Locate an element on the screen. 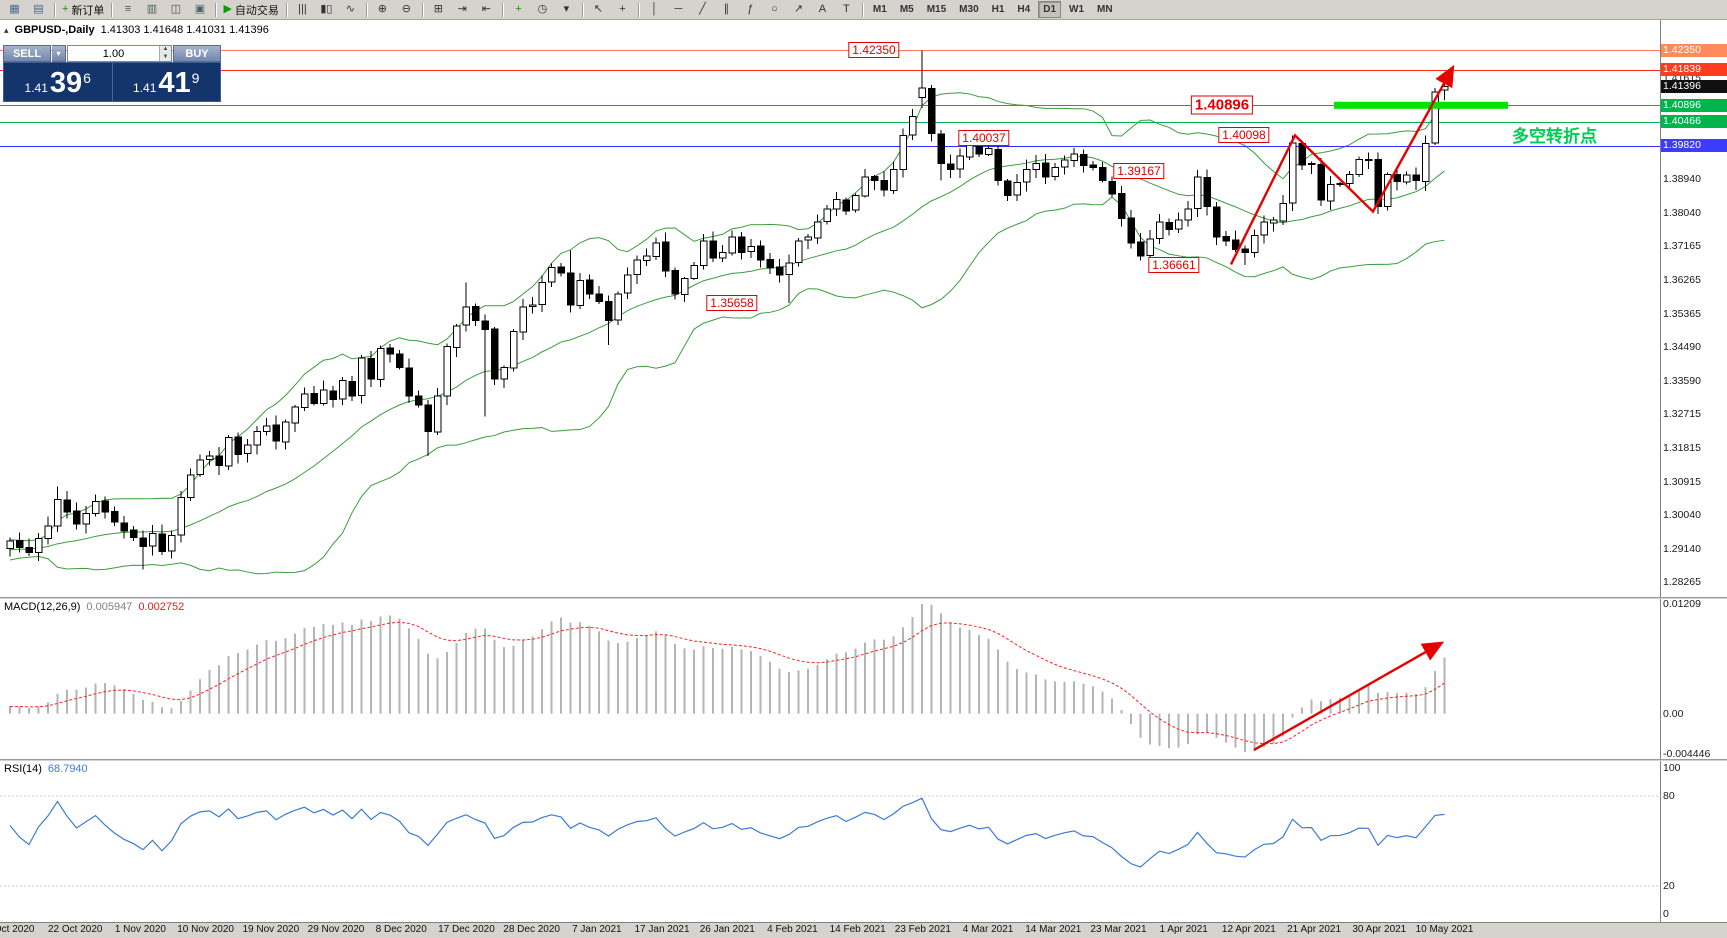  new-order-button-label: 新订单 is located at coordinates (88, 10).